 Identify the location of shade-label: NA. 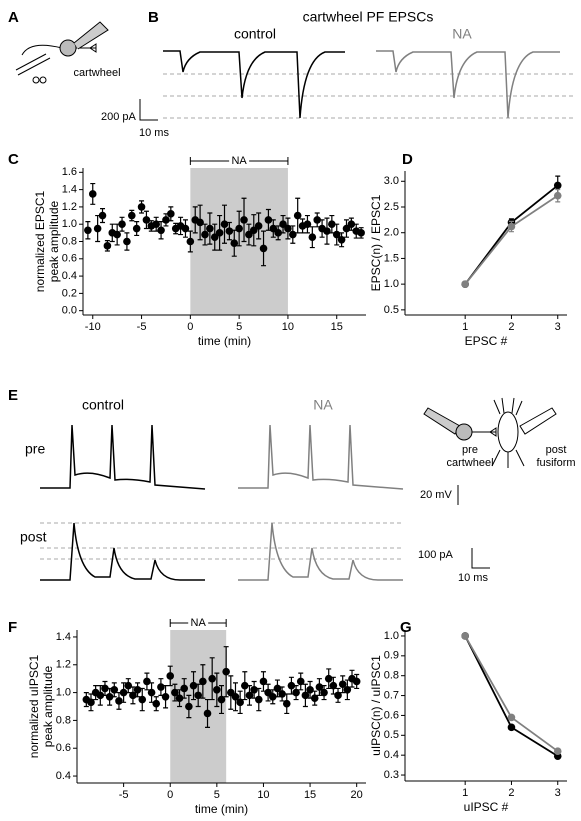
(199, 623).